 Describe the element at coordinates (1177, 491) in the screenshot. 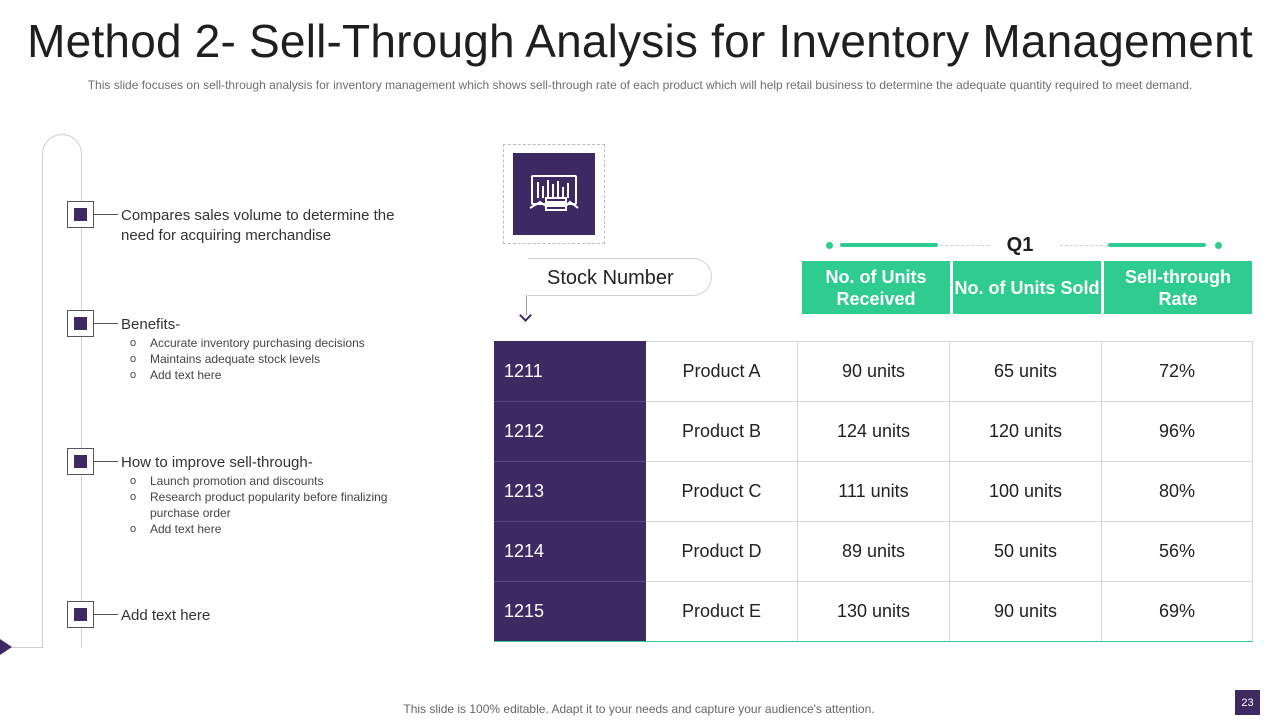

I see `rate-cell: 80%` at that location.